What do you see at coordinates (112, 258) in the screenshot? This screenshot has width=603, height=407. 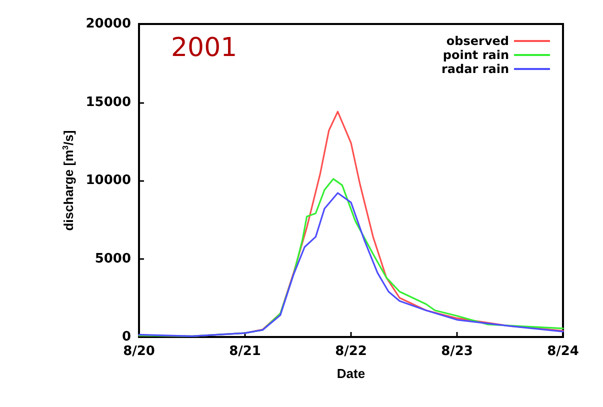 I see `y-tick-label: 5000` at bounding box center [112, 258].